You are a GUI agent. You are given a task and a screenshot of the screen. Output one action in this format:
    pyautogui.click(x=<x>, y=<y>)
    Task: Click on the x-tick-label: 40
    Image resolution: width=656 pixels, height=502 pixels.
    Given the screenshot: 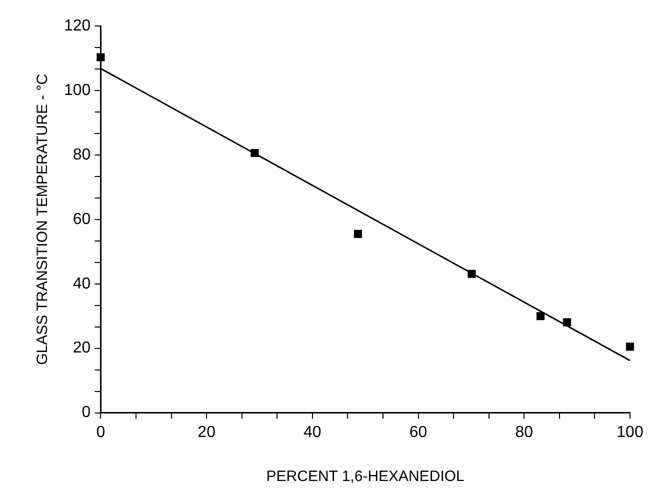 What is the action you would take?
    pyautogui.click(x=313, y=432)
    